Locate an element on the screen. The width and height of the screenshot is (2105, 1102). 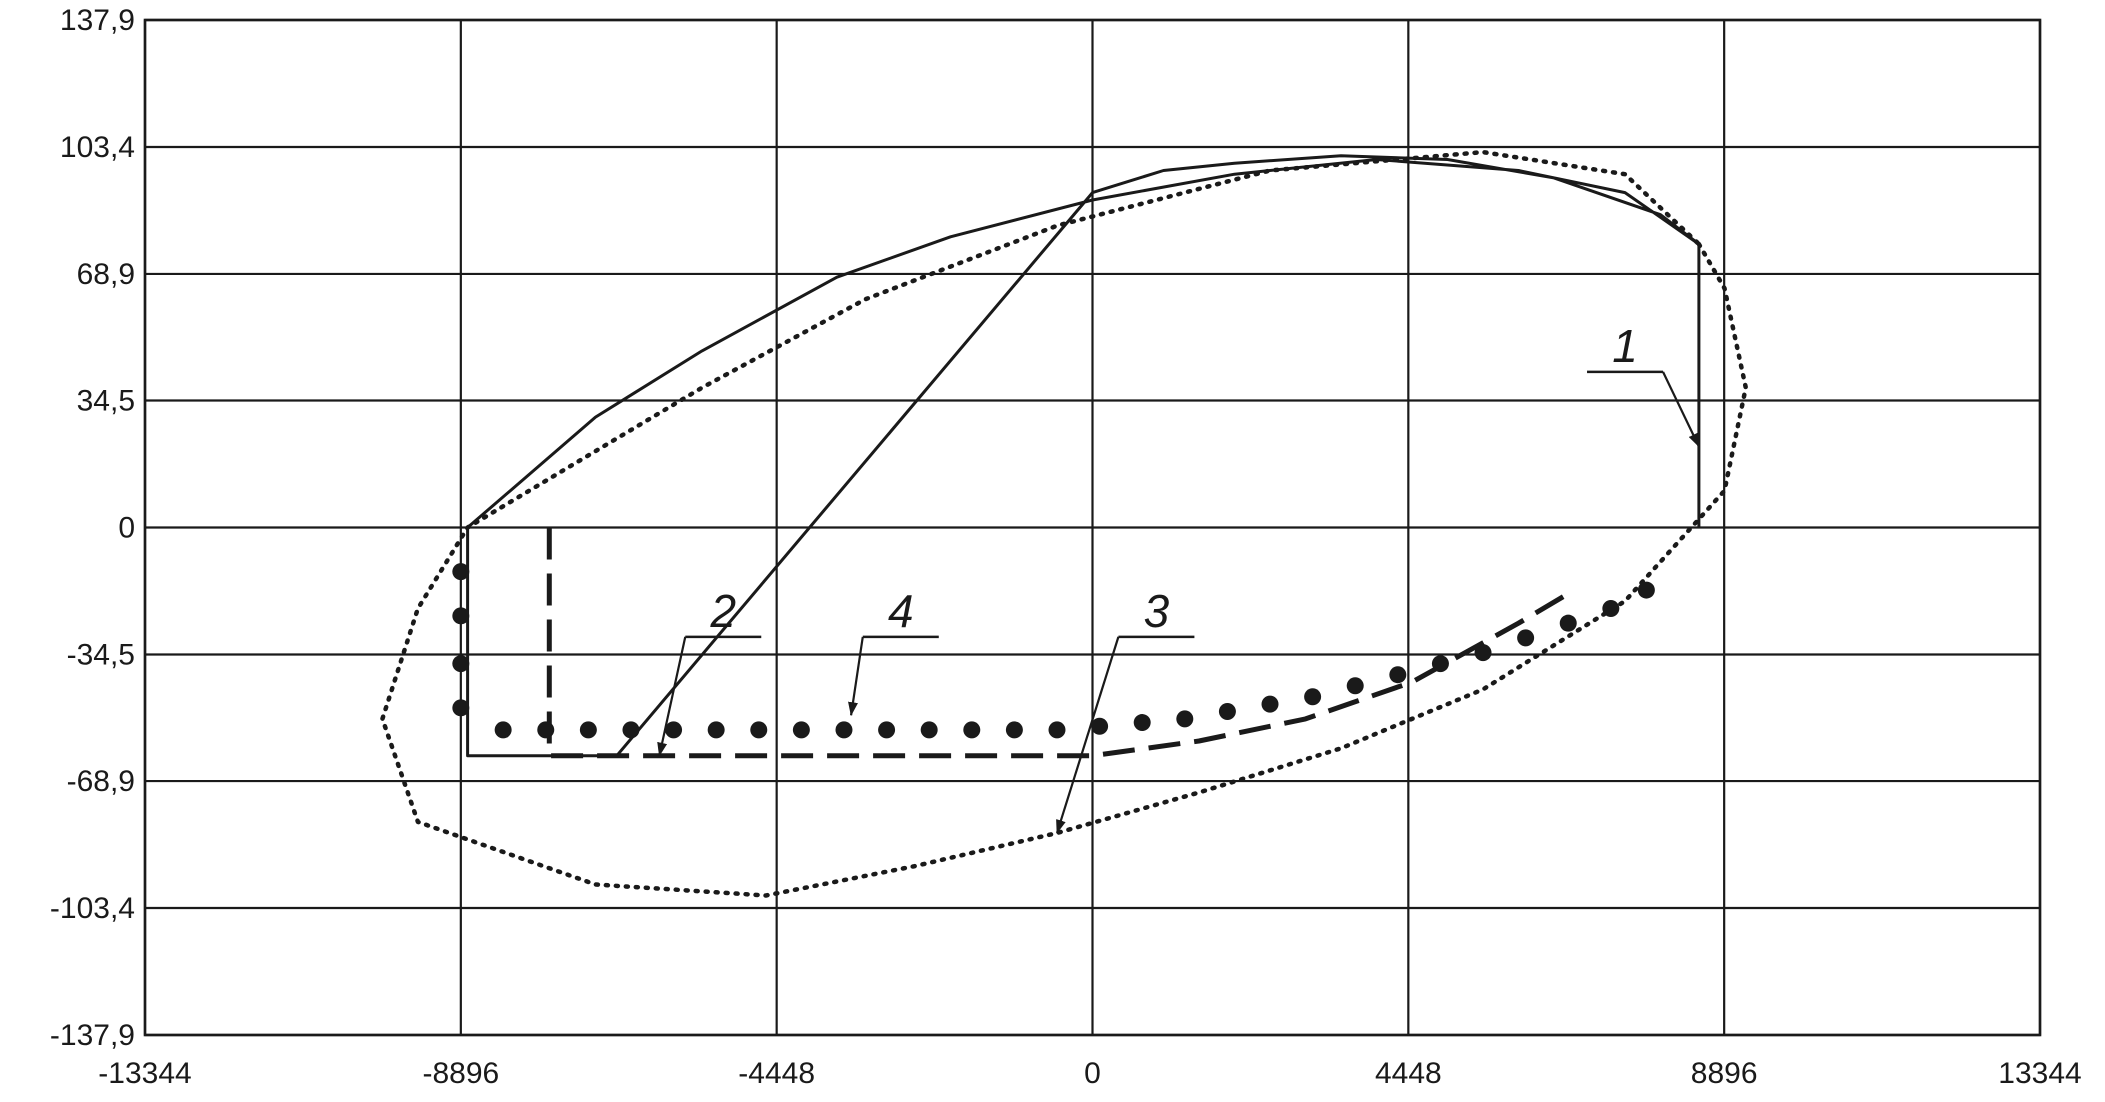
y-tick-label: 0 is located at coordinates (126, 528).